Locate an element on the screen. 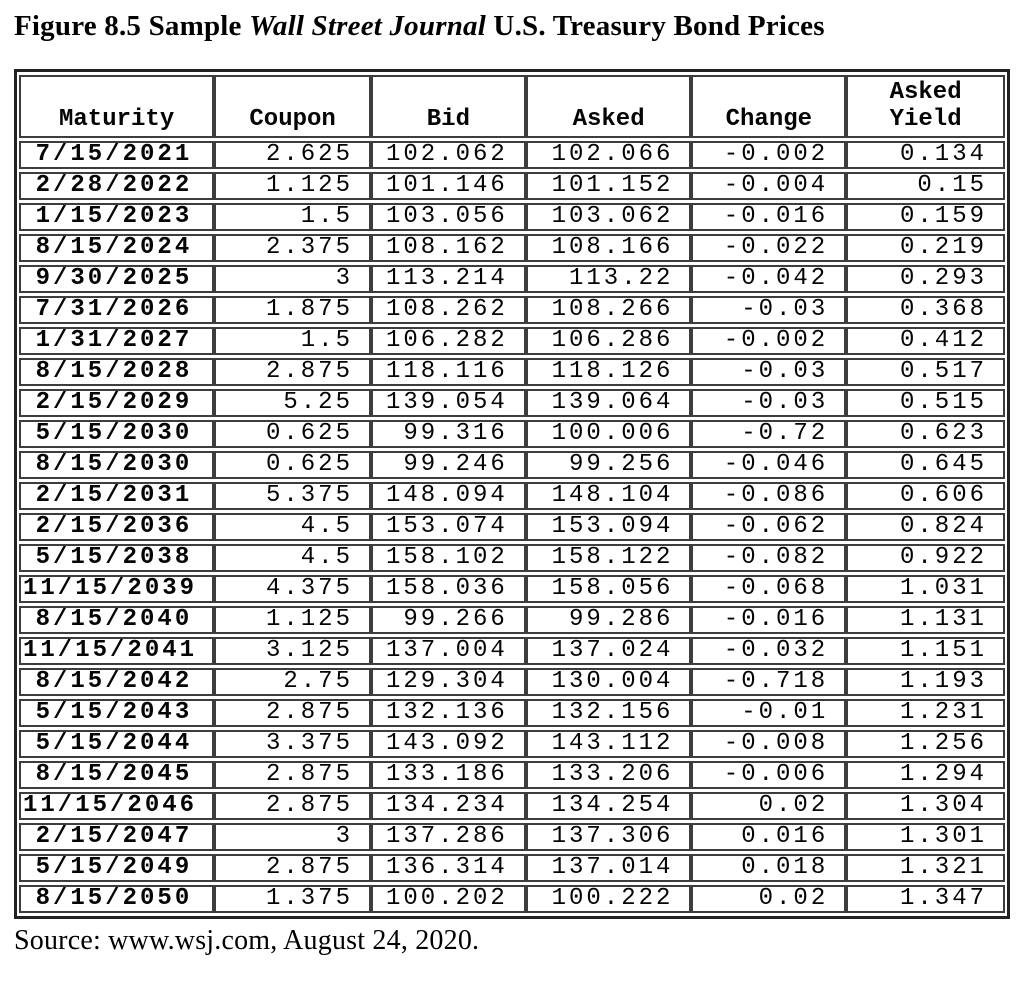  table-row: 5/15/2049 2.875 136.314 137.014 0.018 1.321 is located at coordinates (512, 868).